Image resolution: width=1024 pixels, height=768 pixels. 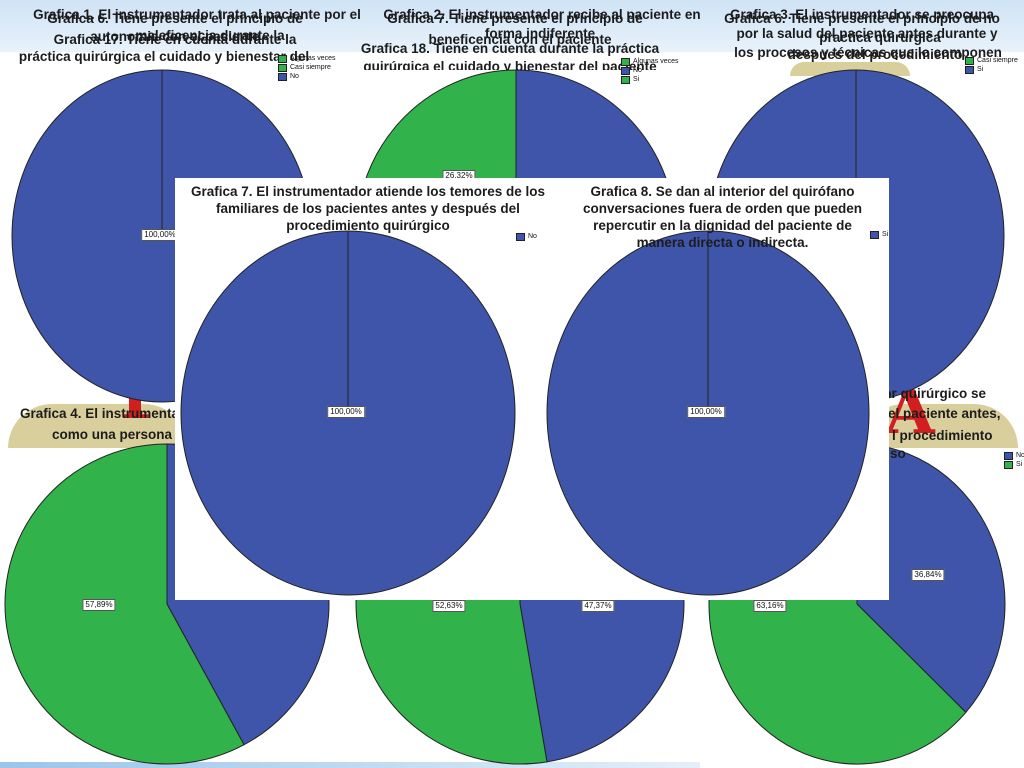 What do you see at coordinates (928, 575) in the screenshot?
I see `data-label-chart6-blue: 36,84%` at bounding box center [928, 575].